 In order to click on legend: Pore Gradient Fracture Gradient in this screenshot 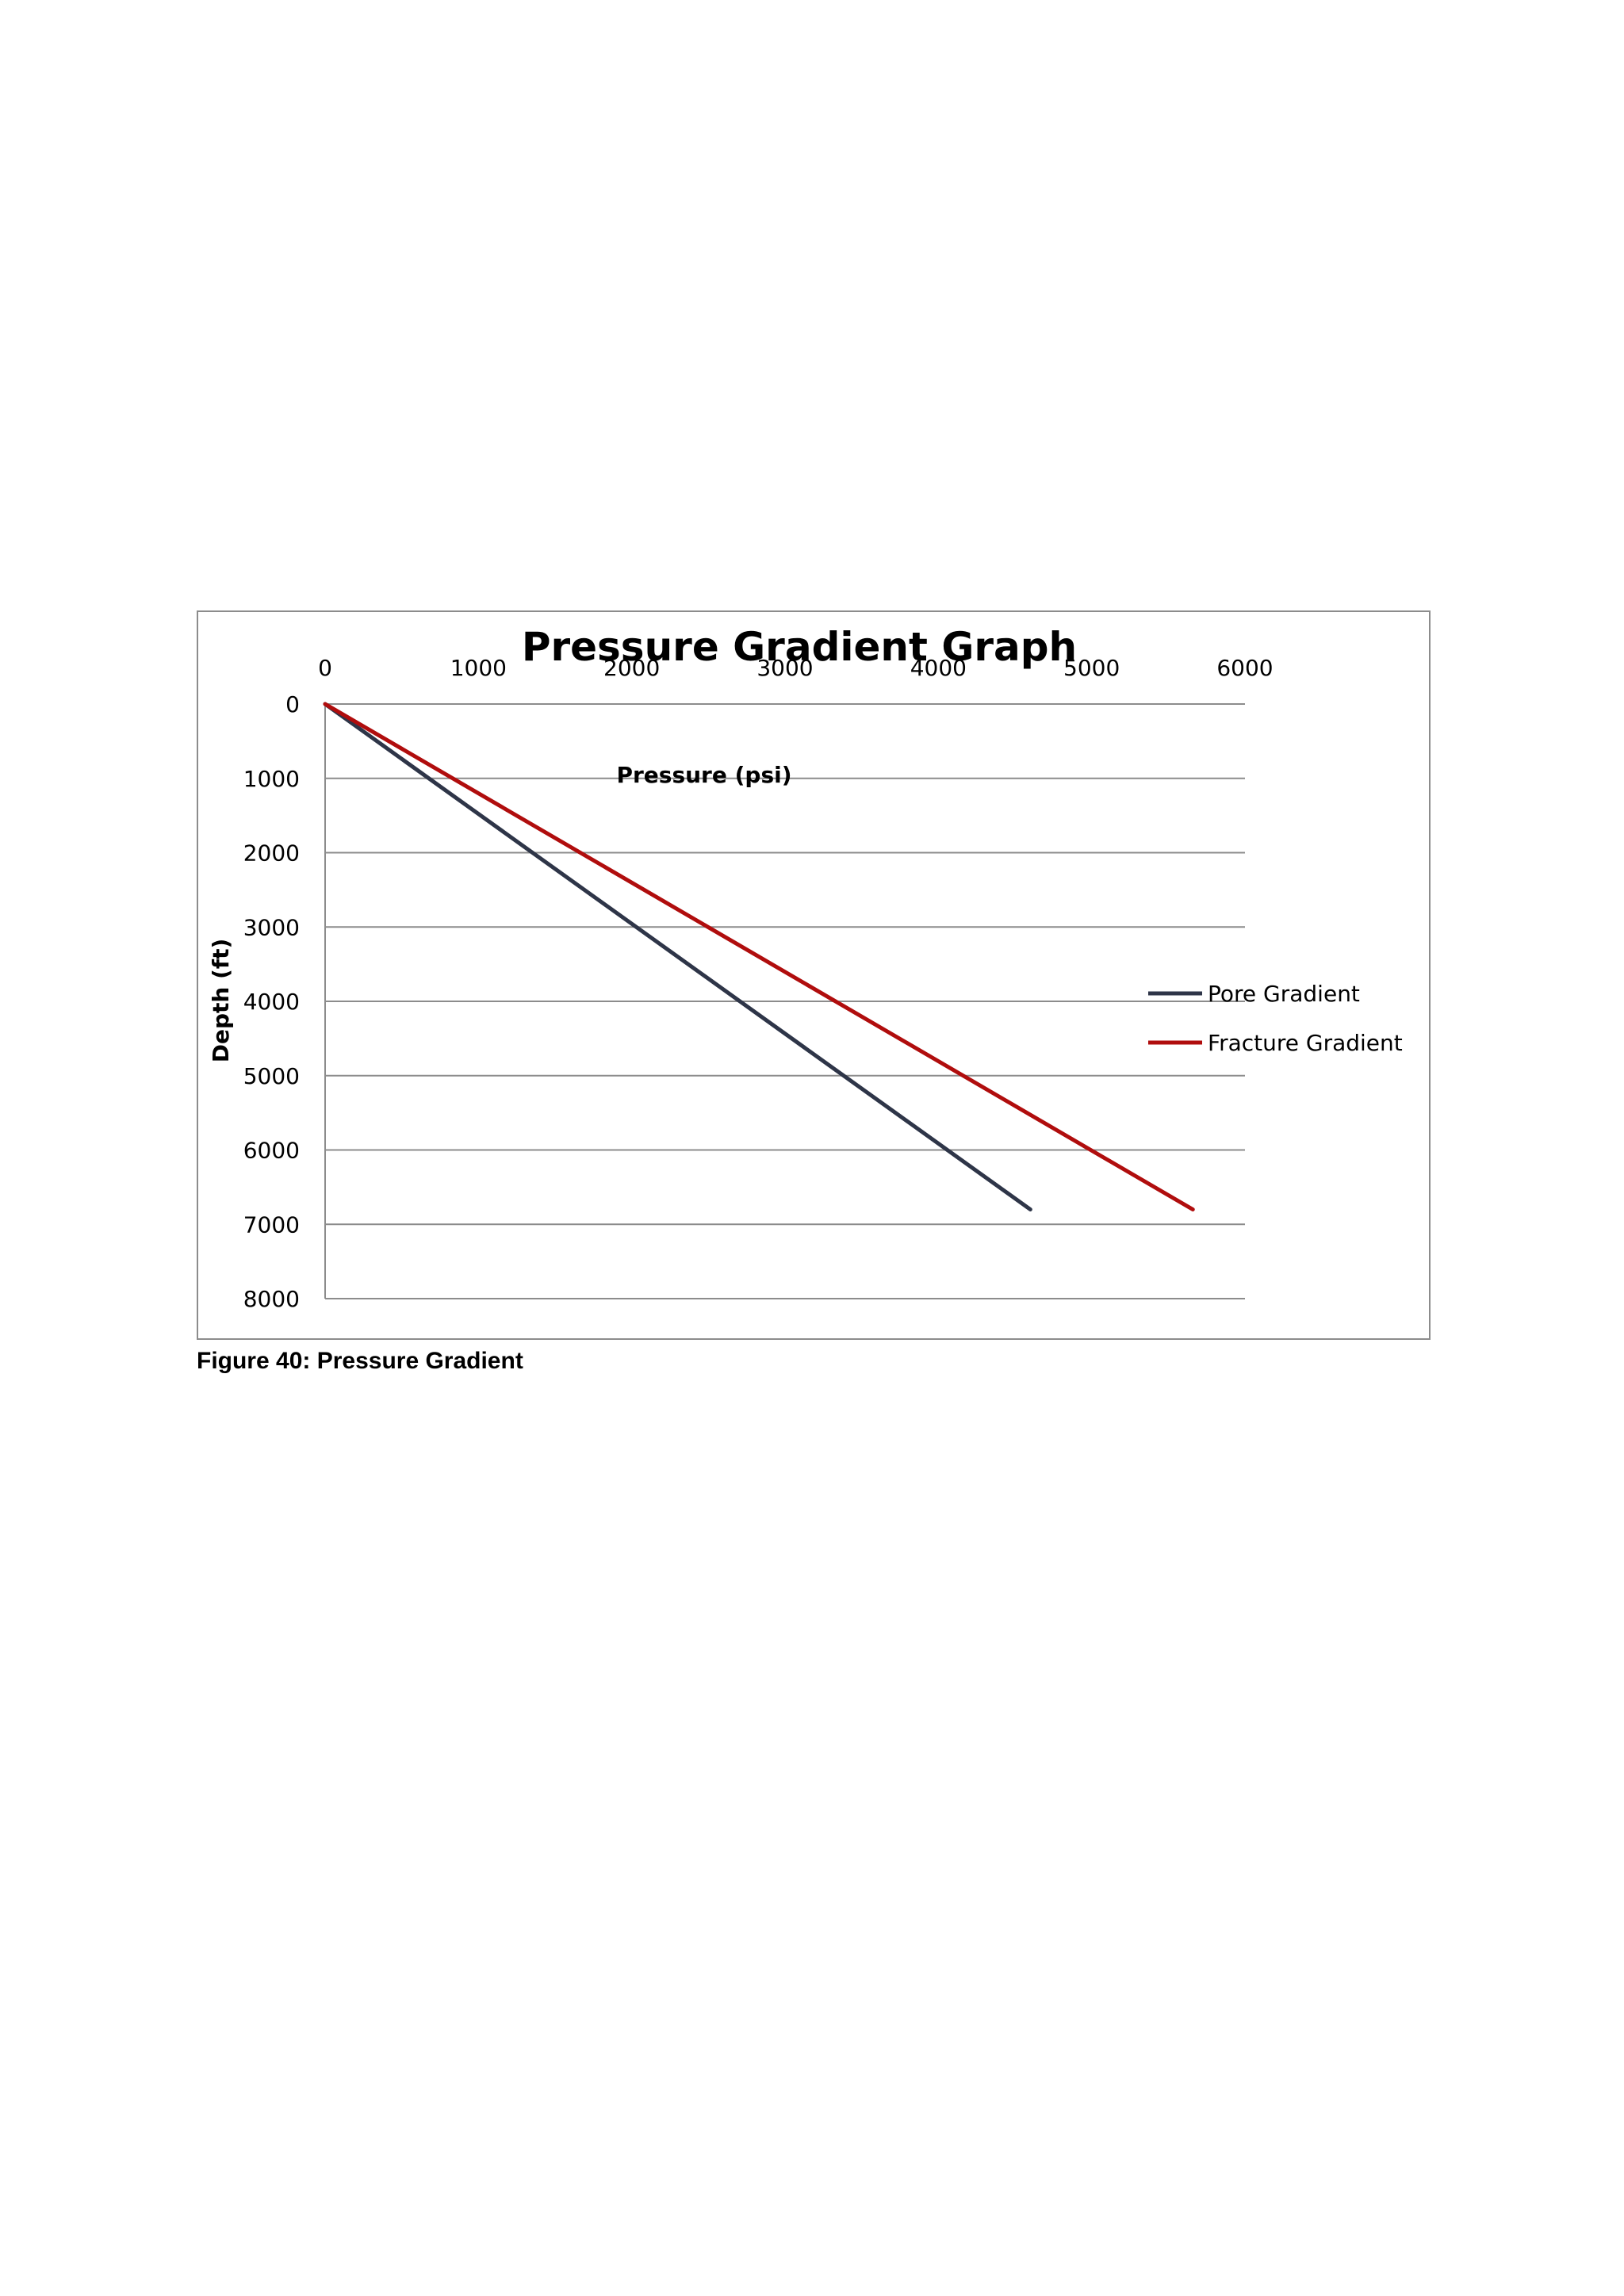, I will do `click(1275, 1019)`.